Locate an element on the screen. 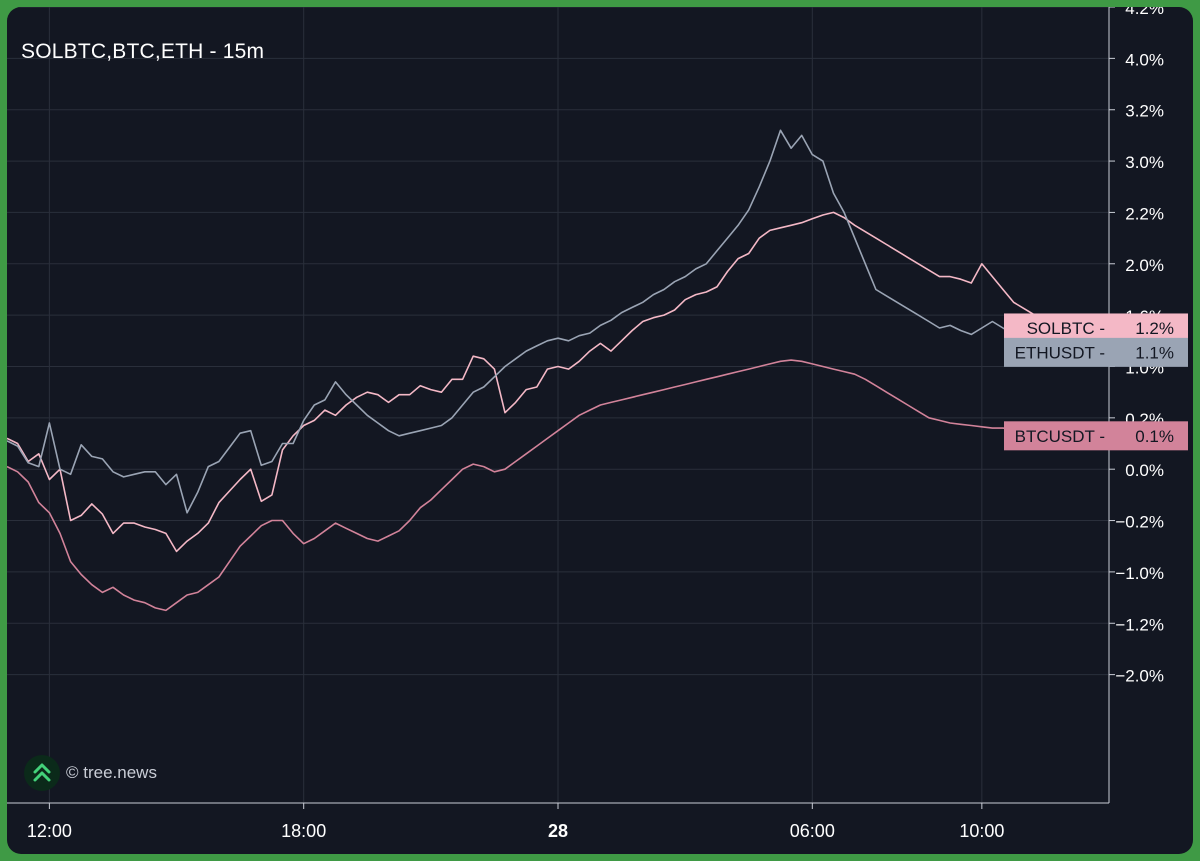 The height and width of the screenshot is (861, 1200). series-badge-ethusdt: ETHUSDT - 1.1% is located at coordinates (1096, 352).